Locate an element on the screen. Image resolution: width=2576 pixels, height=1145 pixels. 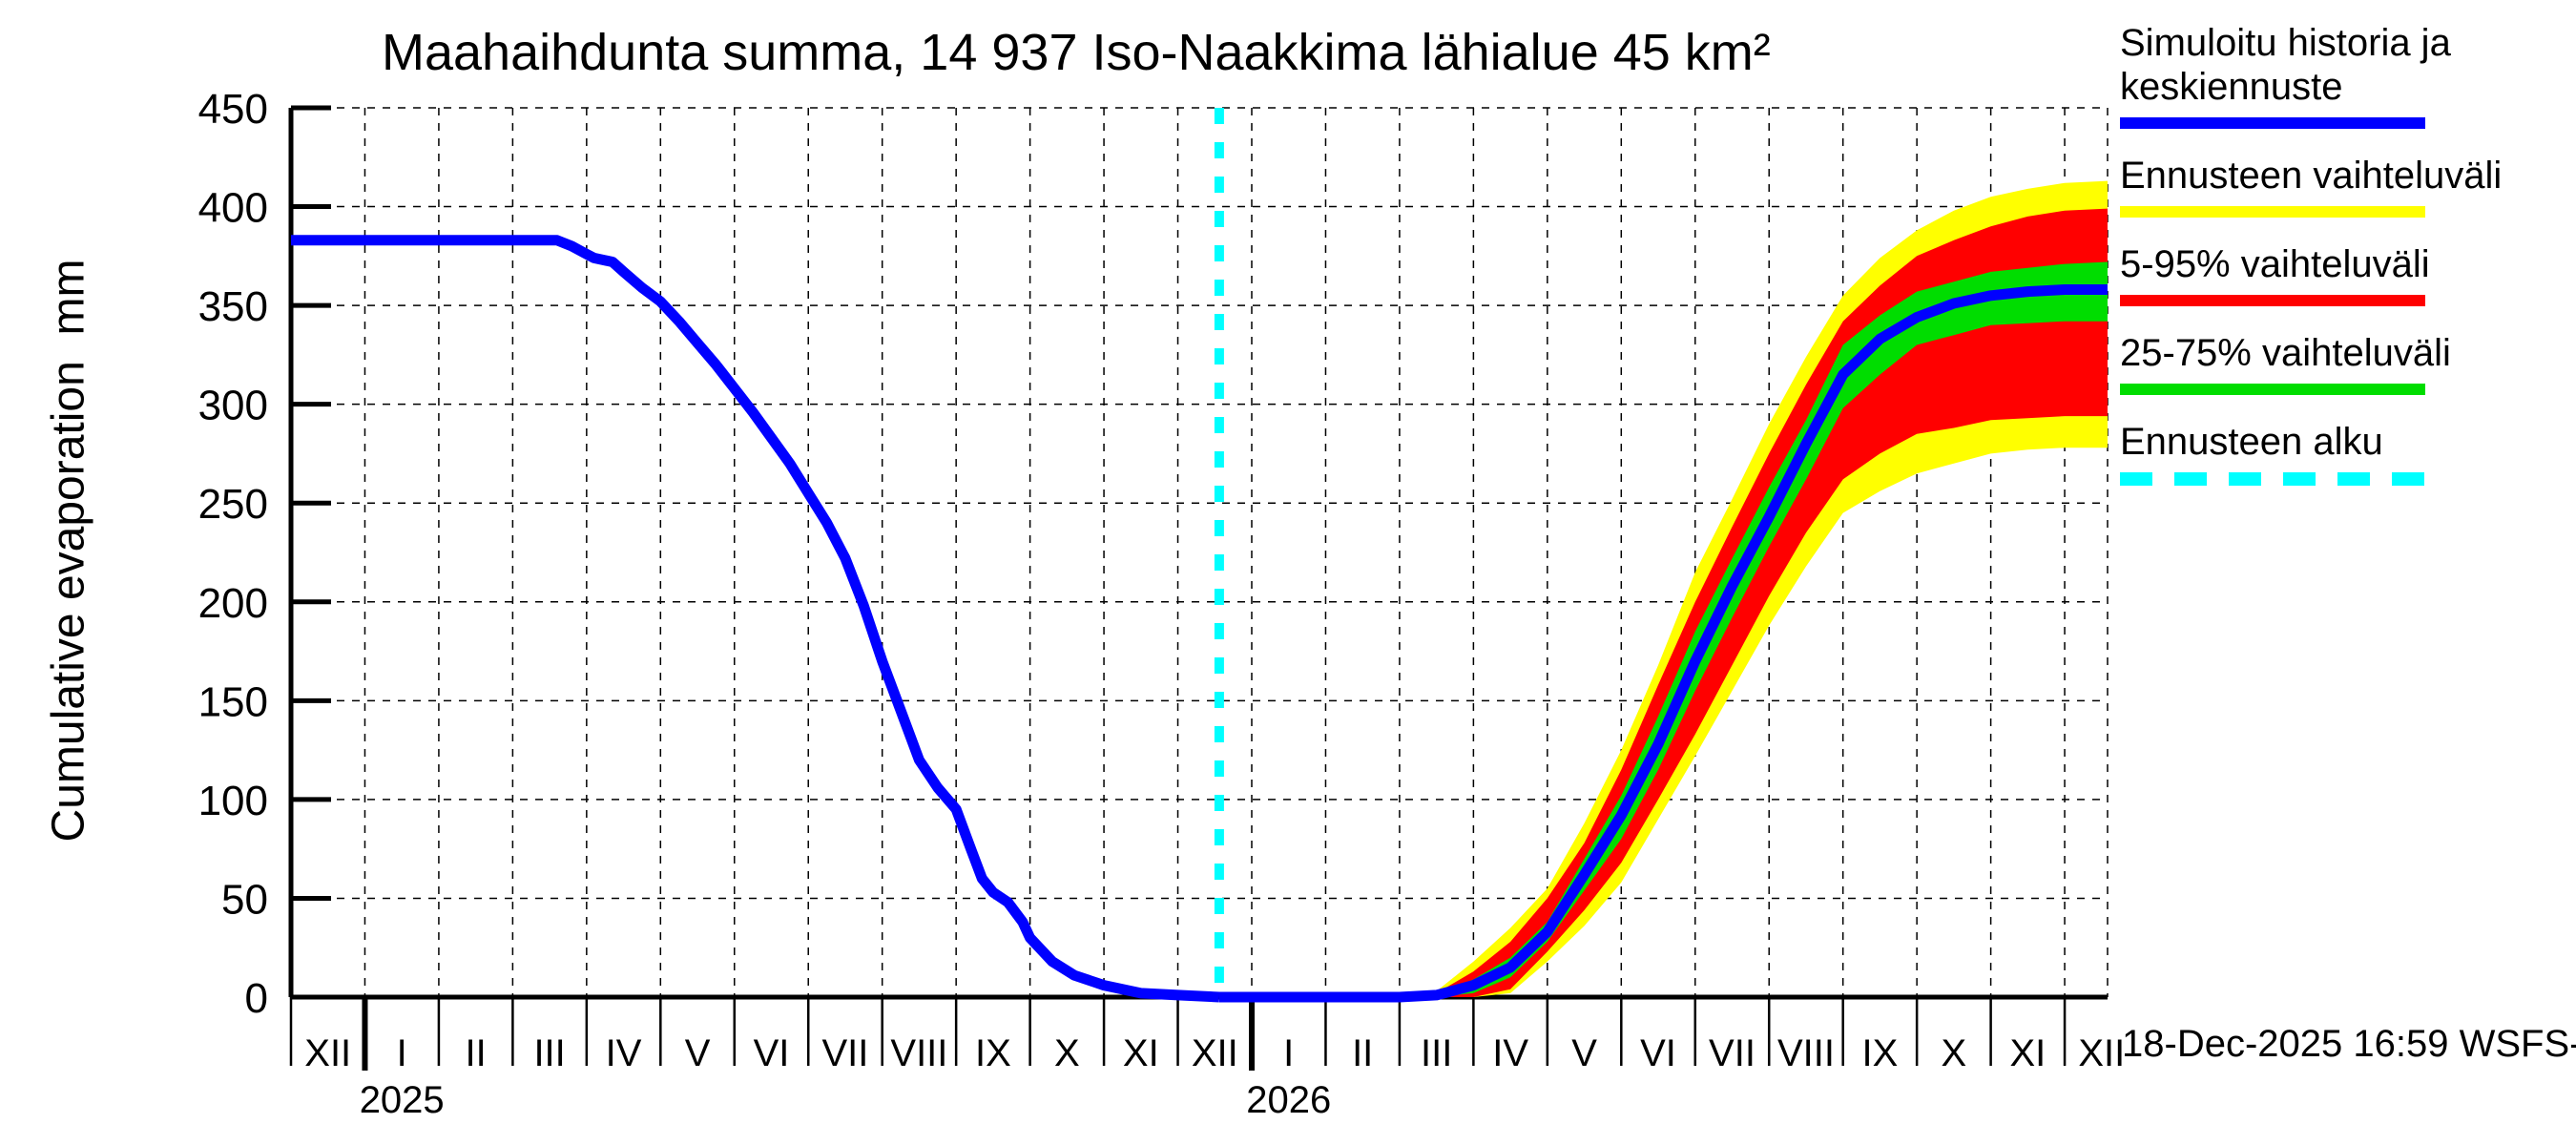
legend-item-3: 5-95% vaihteluväli is located at coordinates (2335, 274).